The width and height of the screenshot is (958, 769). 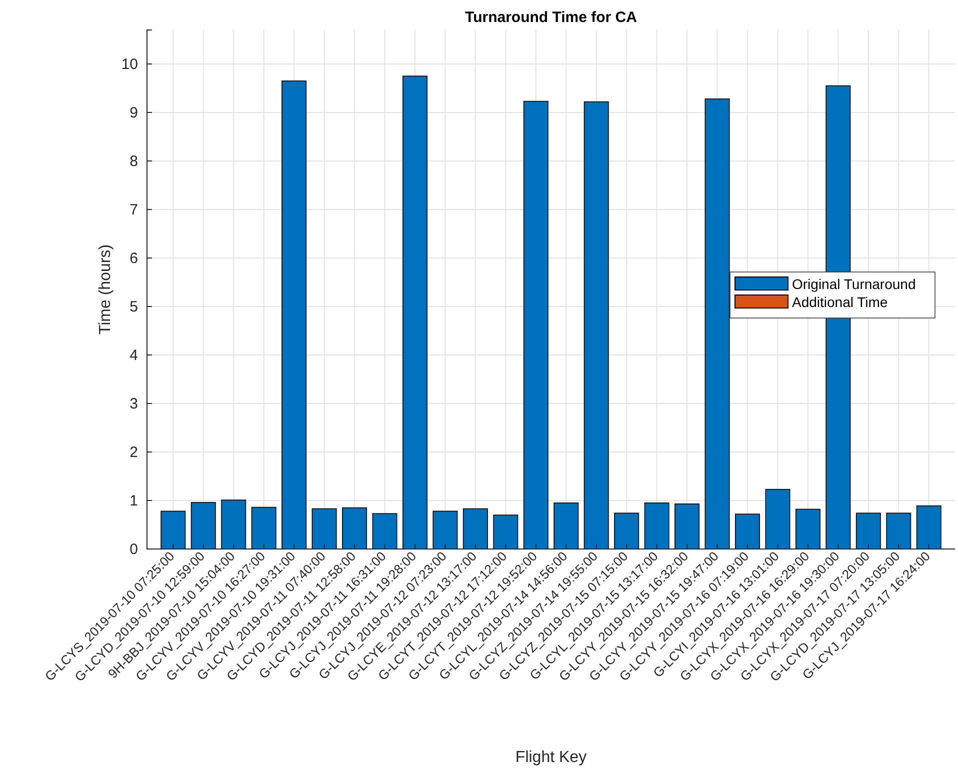 I want to click on y-tick-label: 2, so click(x=134, y=452).